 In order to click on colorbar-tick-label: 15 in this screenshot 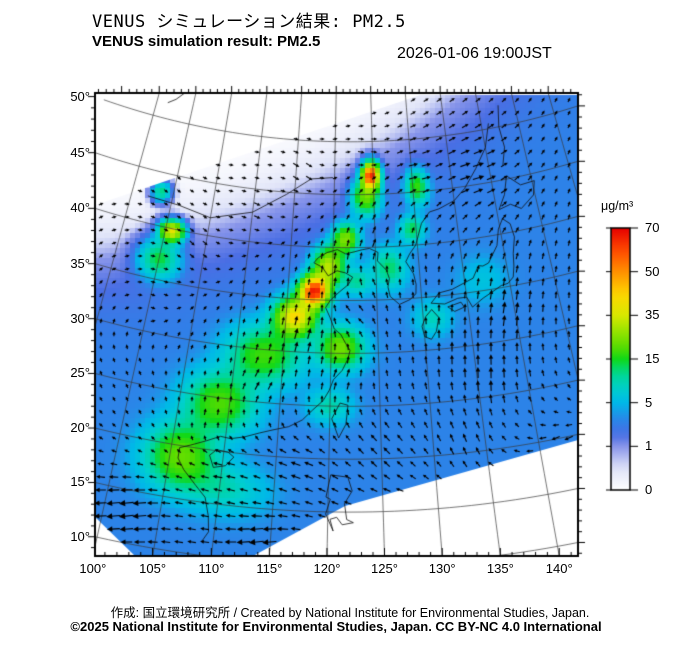, I will do `click(652, 358)`.